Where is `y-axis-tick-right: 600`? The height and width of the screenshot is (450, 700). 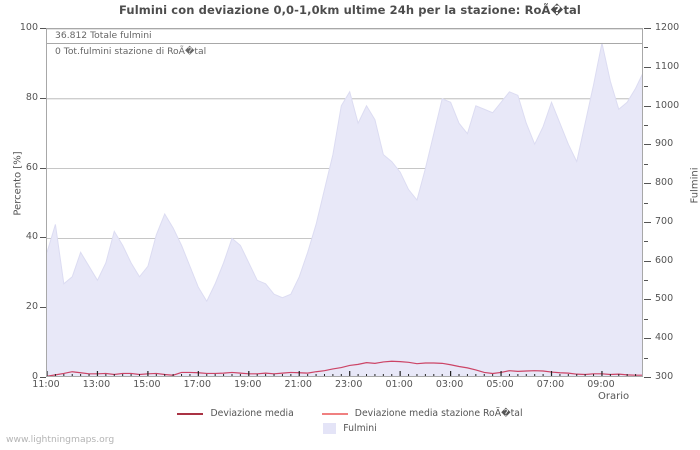 y-axis-tick-right: 600 is located at coordinates (664, 260).